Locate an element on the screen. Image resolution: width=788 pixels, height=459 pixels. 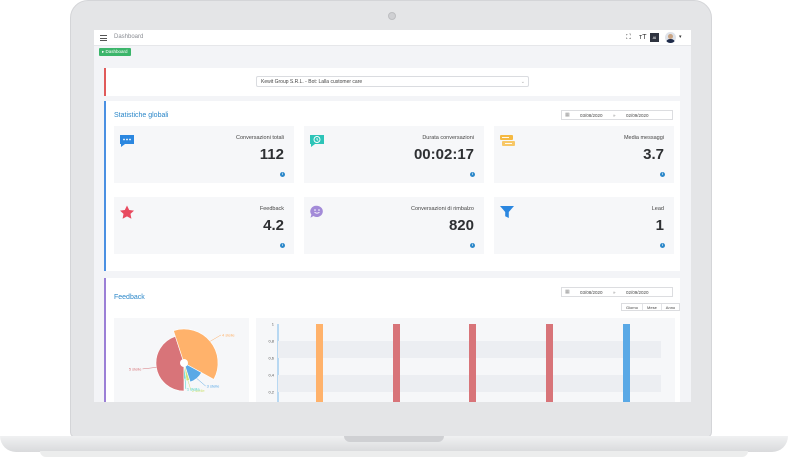
funnel-icon is located at coordinates (507, 212).